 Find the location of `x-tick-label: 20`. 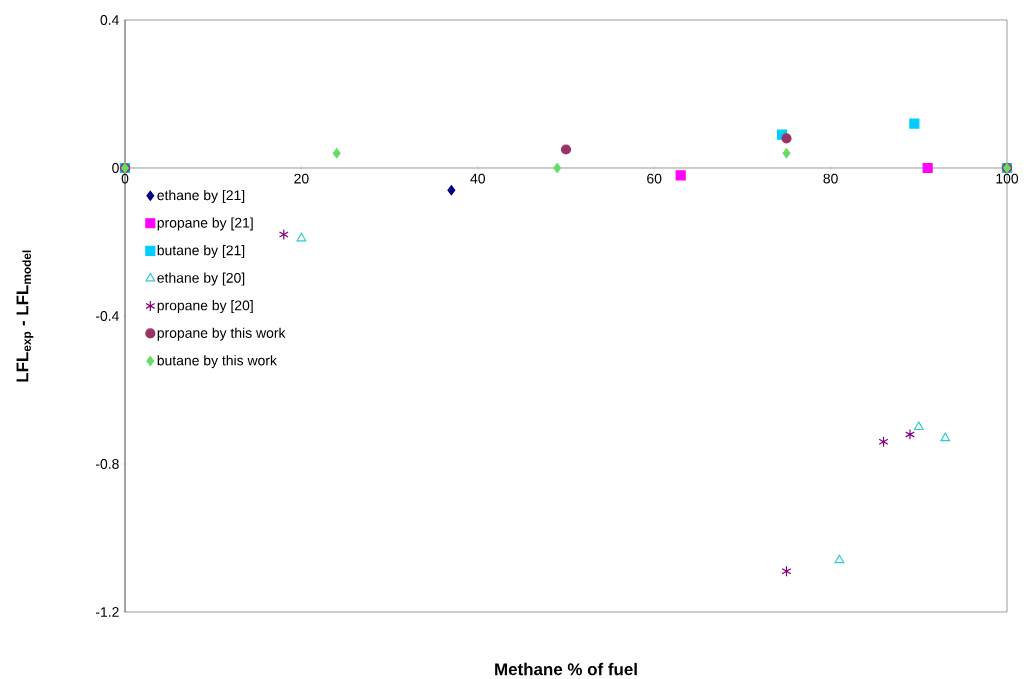

x-tick-label: 20 is located at coordinates (301, 178).